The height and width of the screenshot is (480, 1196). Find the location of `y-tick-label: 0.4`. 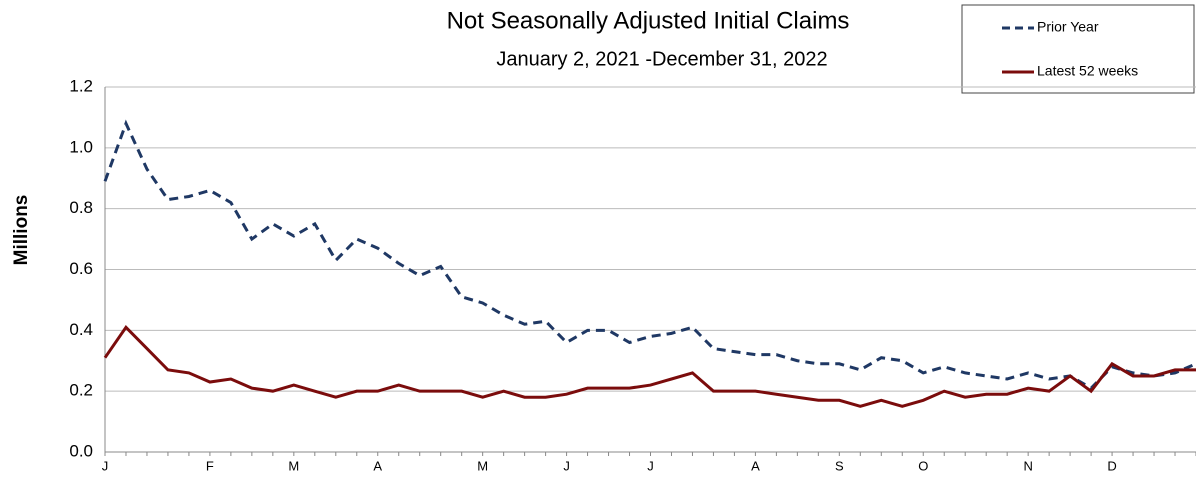

y-tick-label: 0.4 is located at coordinates (81, 329).